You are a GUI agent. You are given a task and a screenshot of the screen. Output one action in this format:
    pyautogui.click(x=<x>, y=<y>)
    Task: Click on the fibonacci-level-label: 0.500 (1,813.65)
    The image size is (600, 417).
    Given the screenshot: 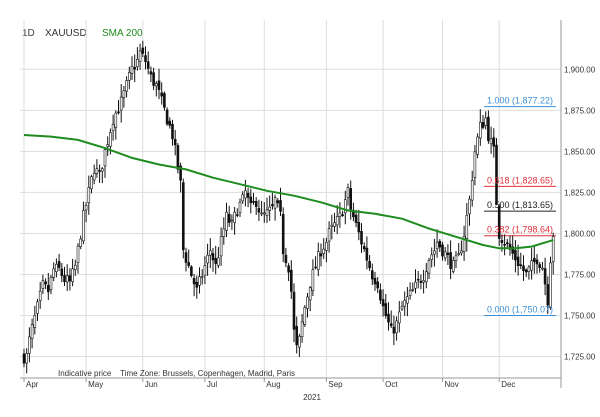 What is the action you would take?
    pyautogui.click(x=520, y=205)
    